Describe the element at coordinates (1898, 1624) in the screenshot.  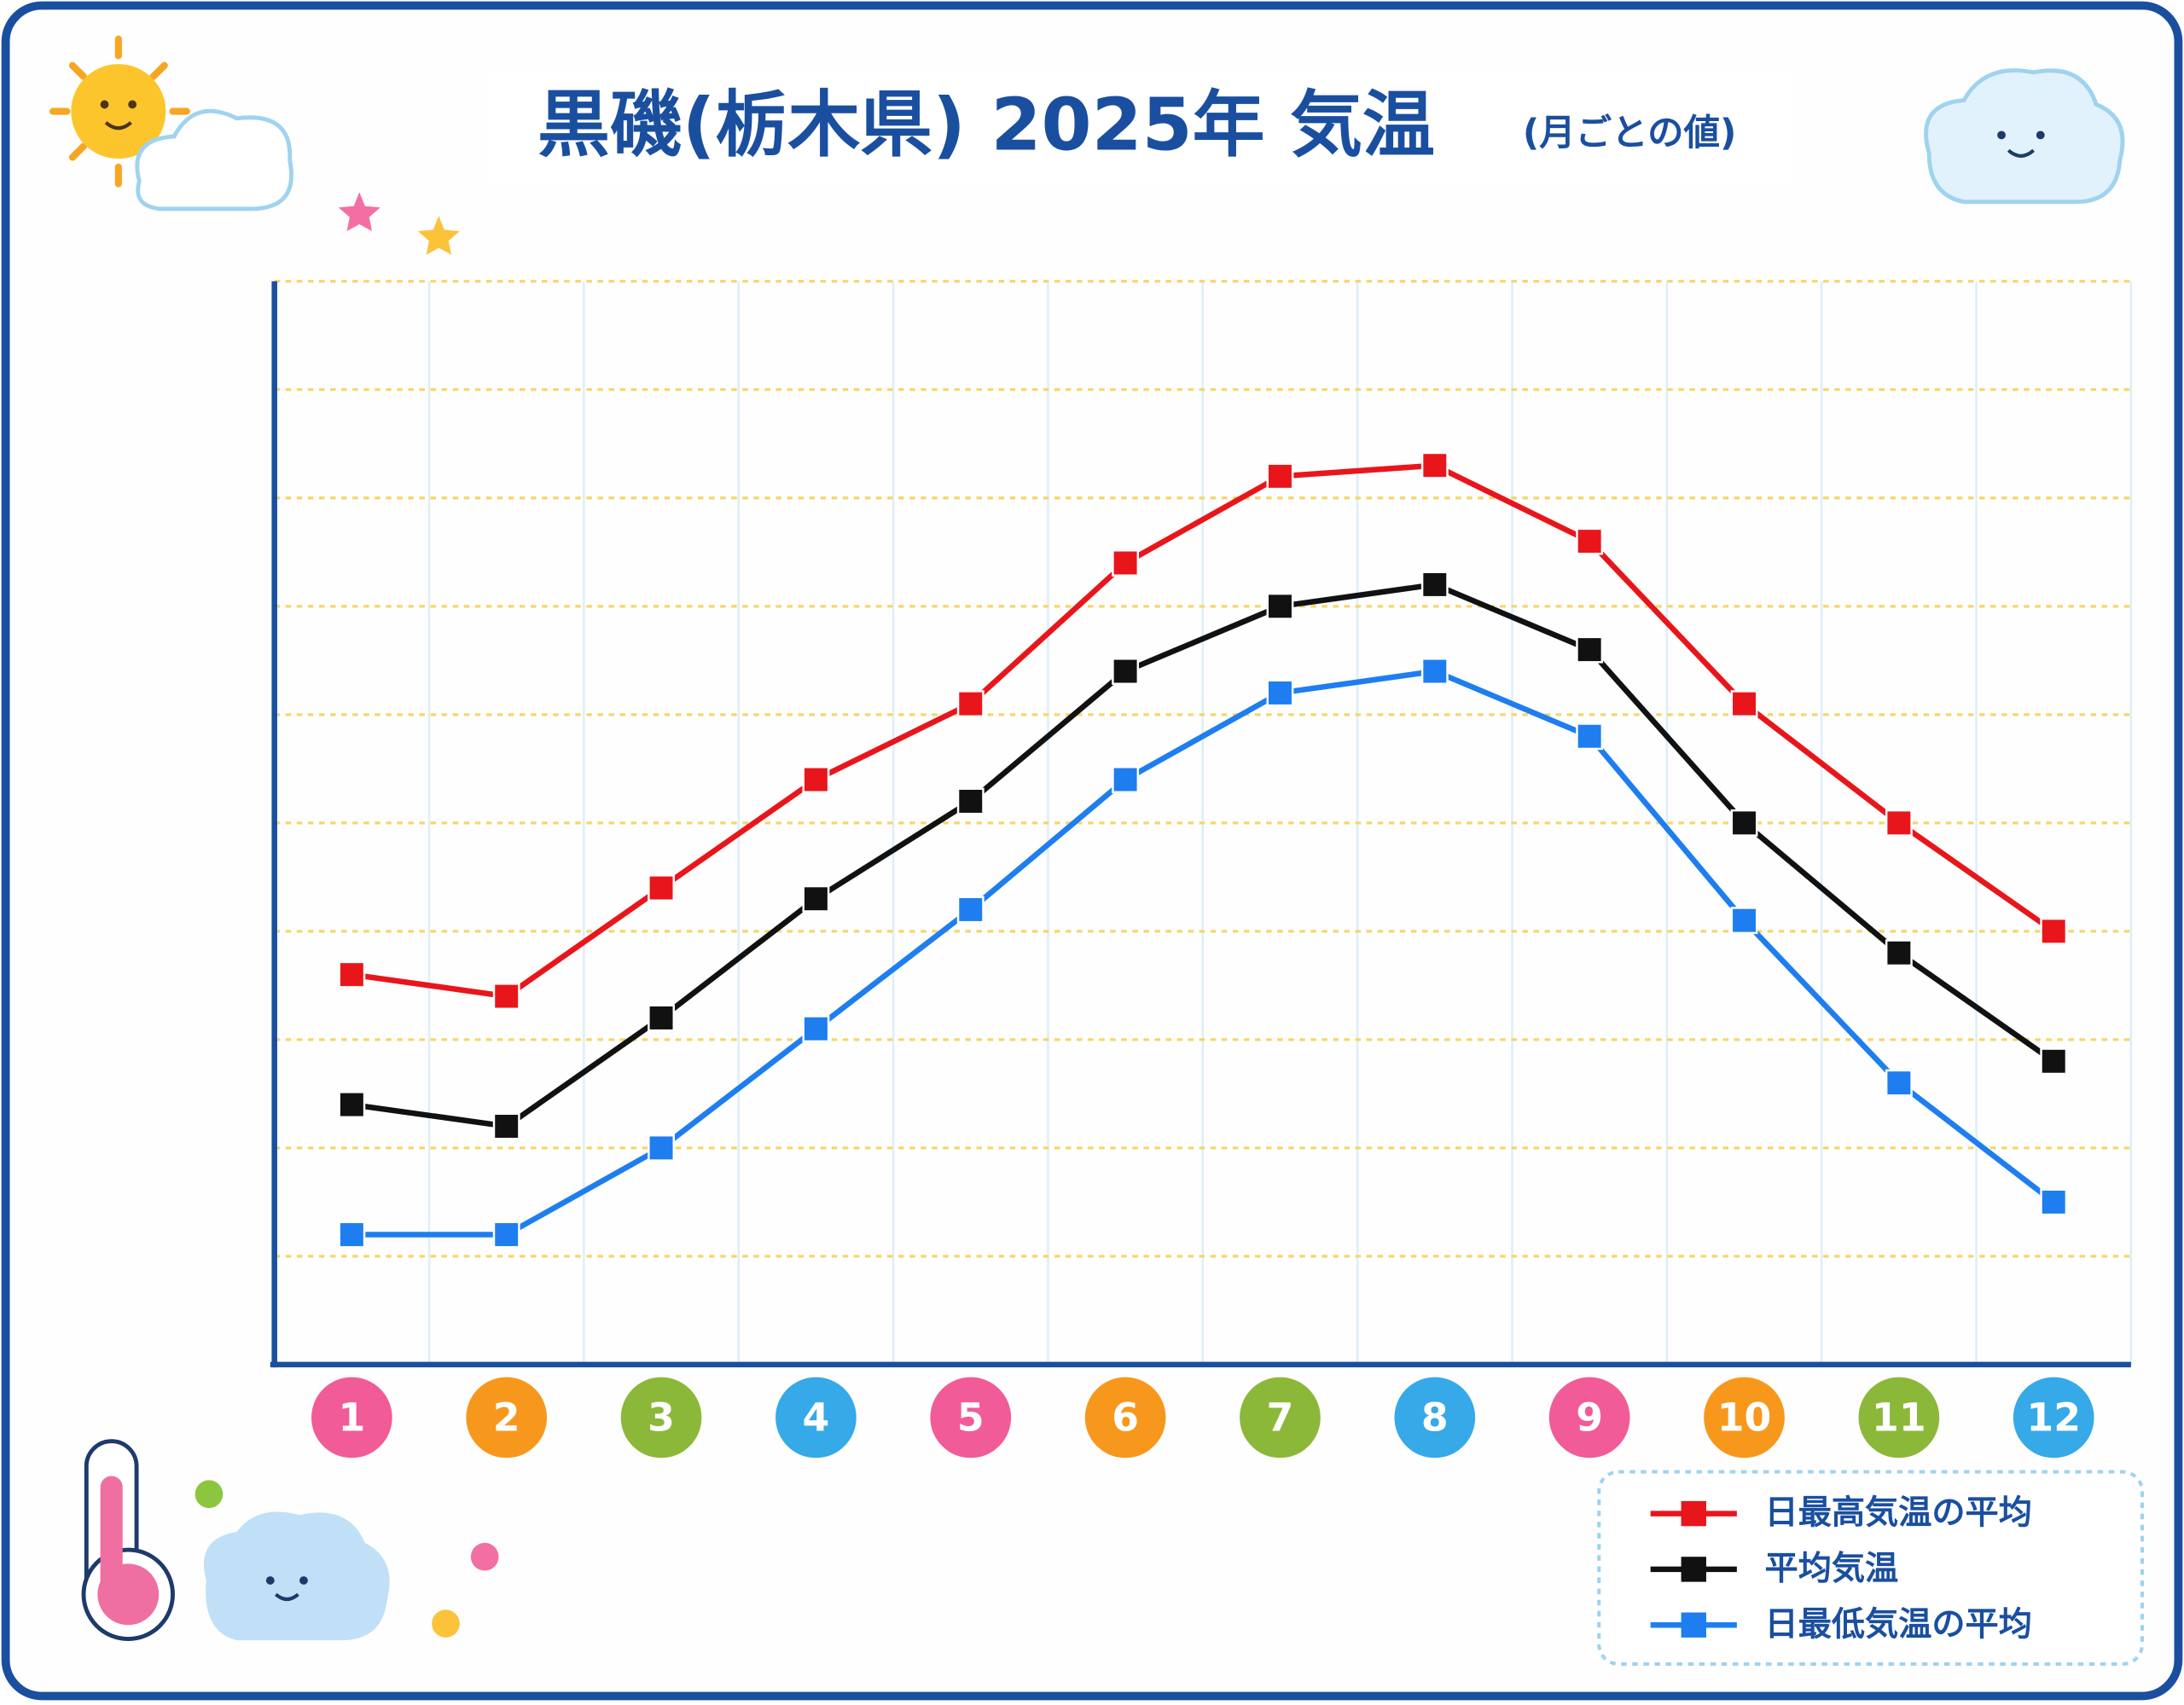
I see `legend-label: 日最低気温の平均` at that location.